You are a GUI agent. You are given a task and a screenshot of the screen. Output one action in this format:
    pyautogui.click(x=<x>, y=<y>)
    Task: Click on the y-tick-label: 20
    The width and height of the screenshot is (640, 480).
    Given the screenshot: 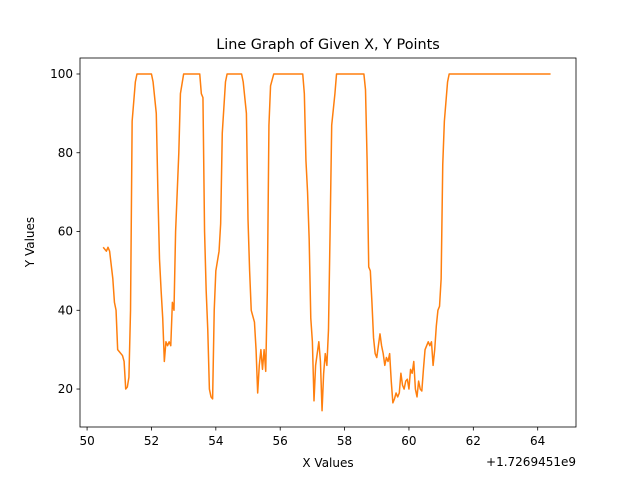 What is the action you would take?
    pyautogui.click(x=65, y=389)
    